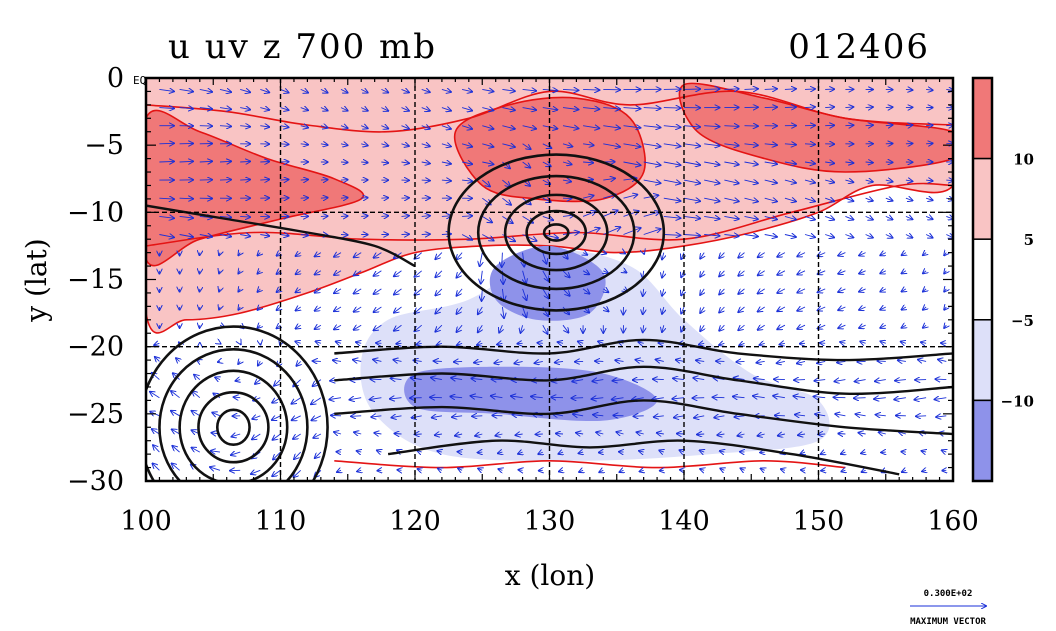  I want to click on height-contour-ring, so click(556, 232).